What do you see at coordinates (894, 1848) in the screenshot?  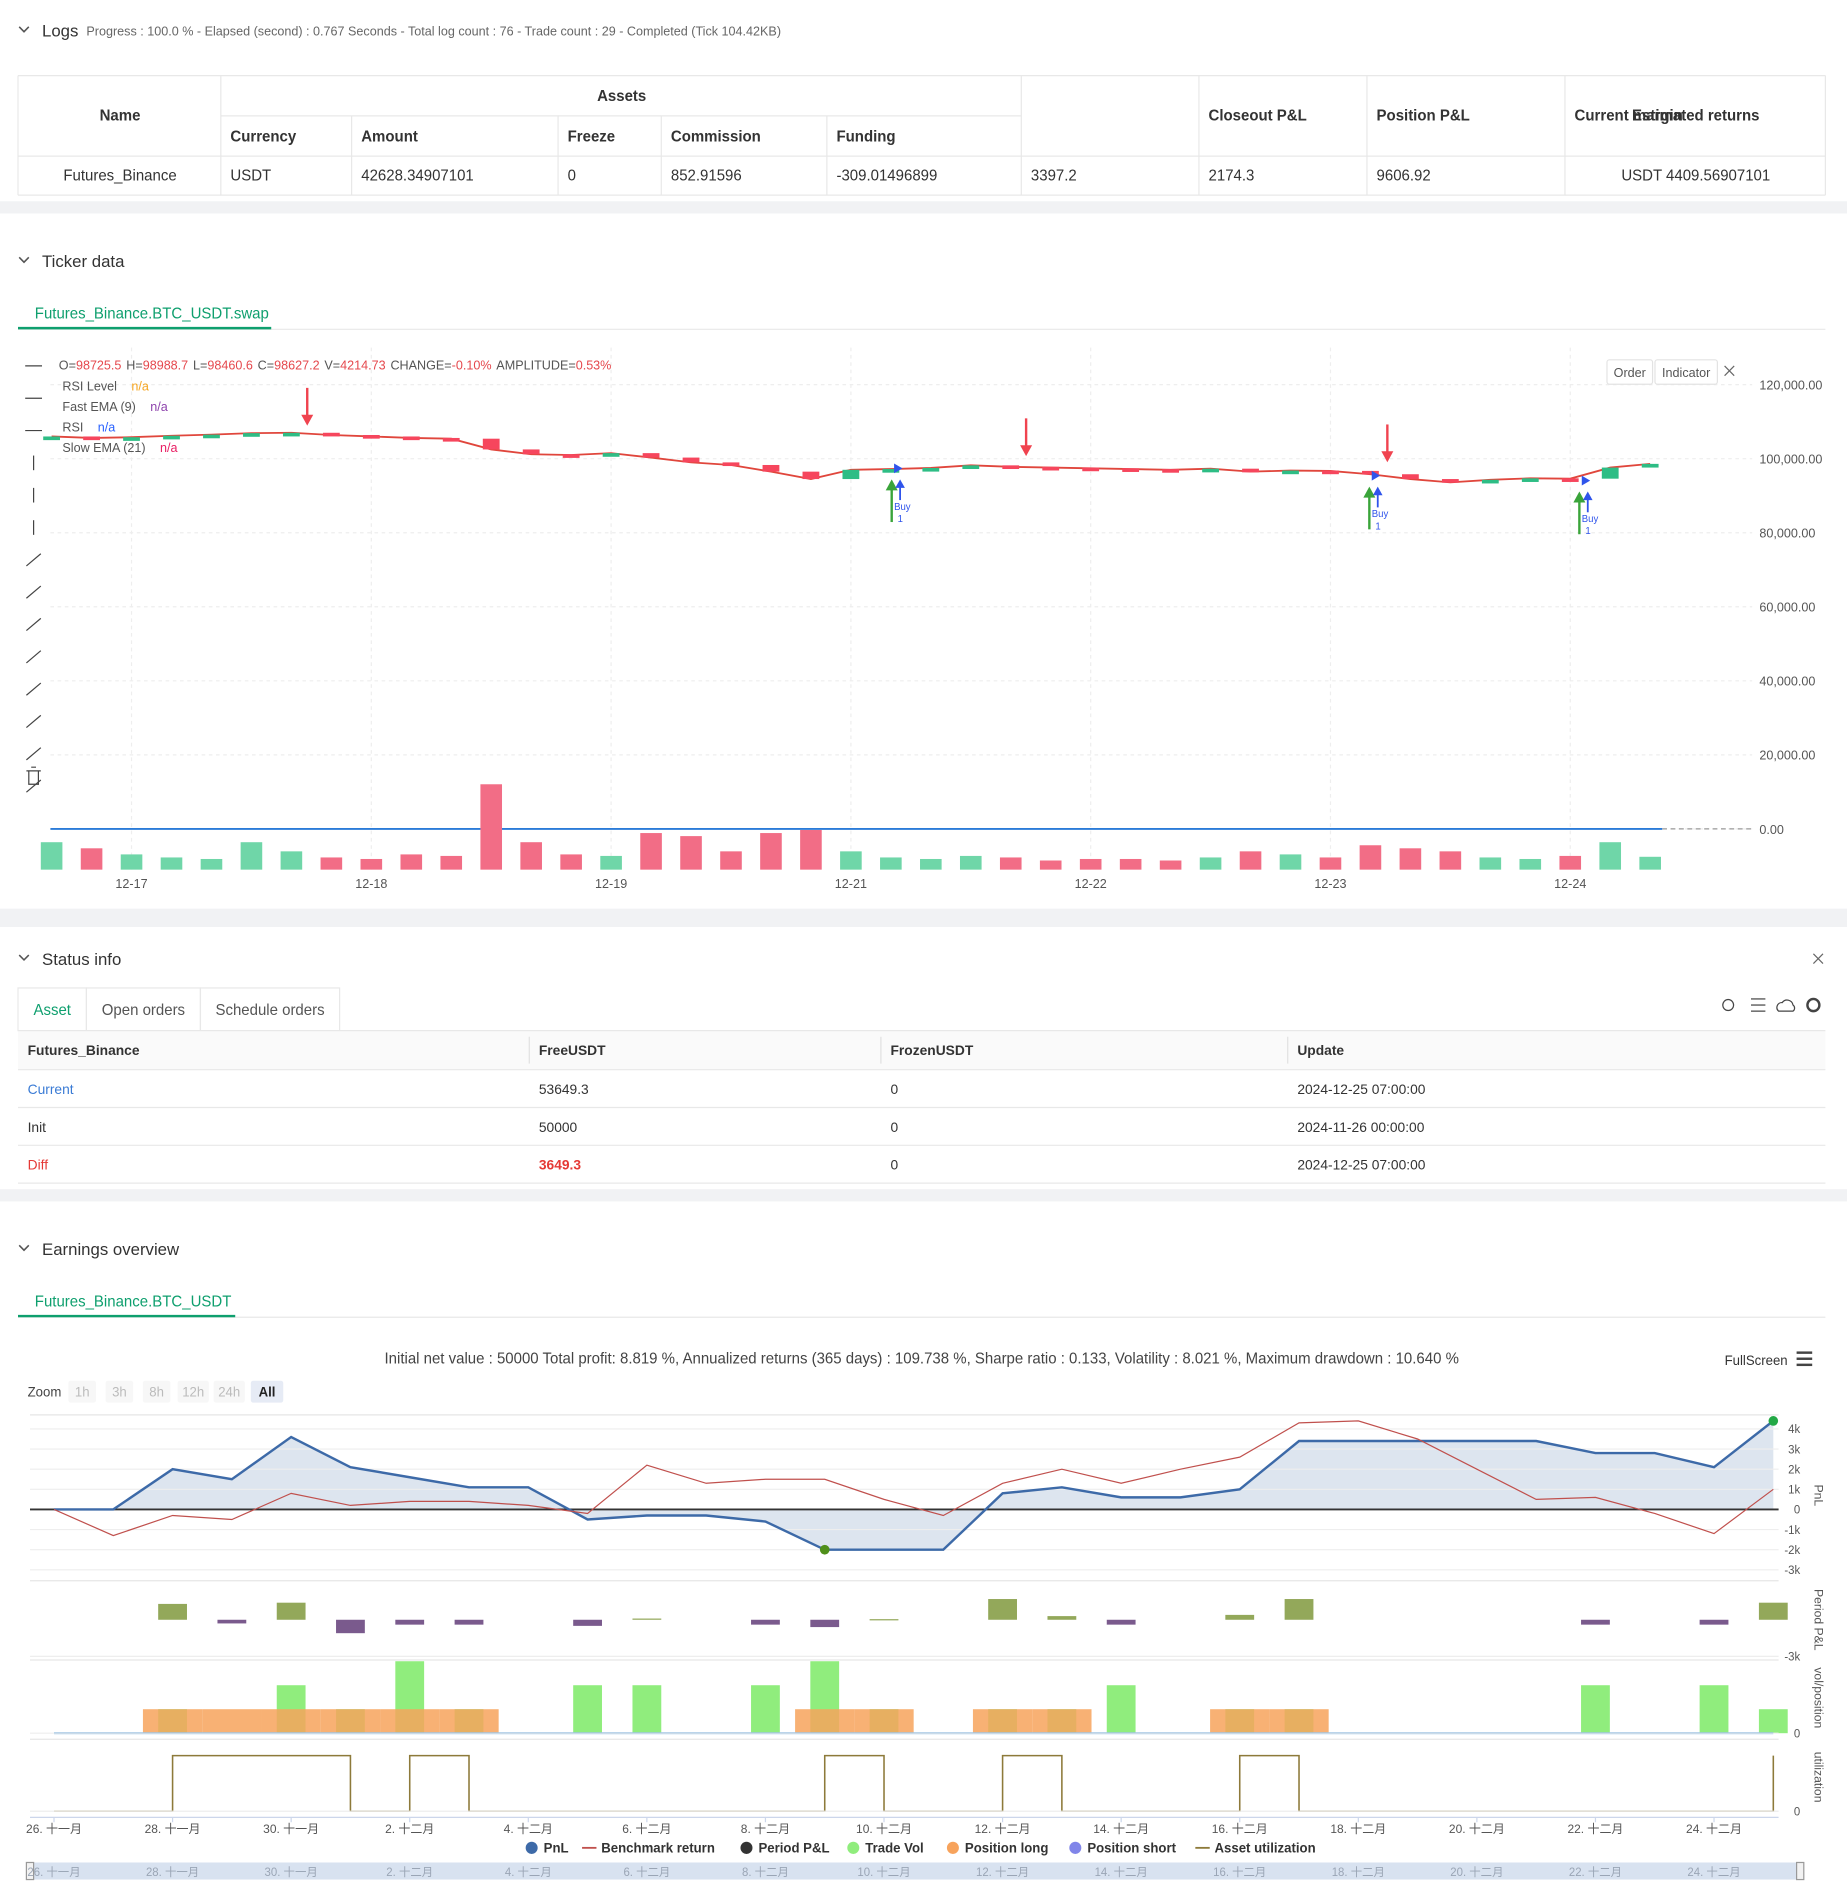 I see `legend-label: Trade Vol` at bounding box center [894, 1848].